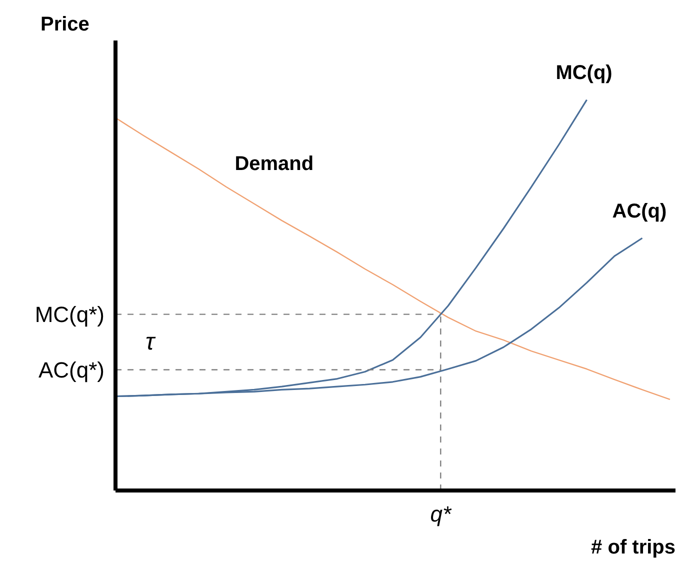  What do you see at coordinates (69, 314) in the screenshot?
I see `ref-line-label: MC(q*)` at bounding box center [69, 314].